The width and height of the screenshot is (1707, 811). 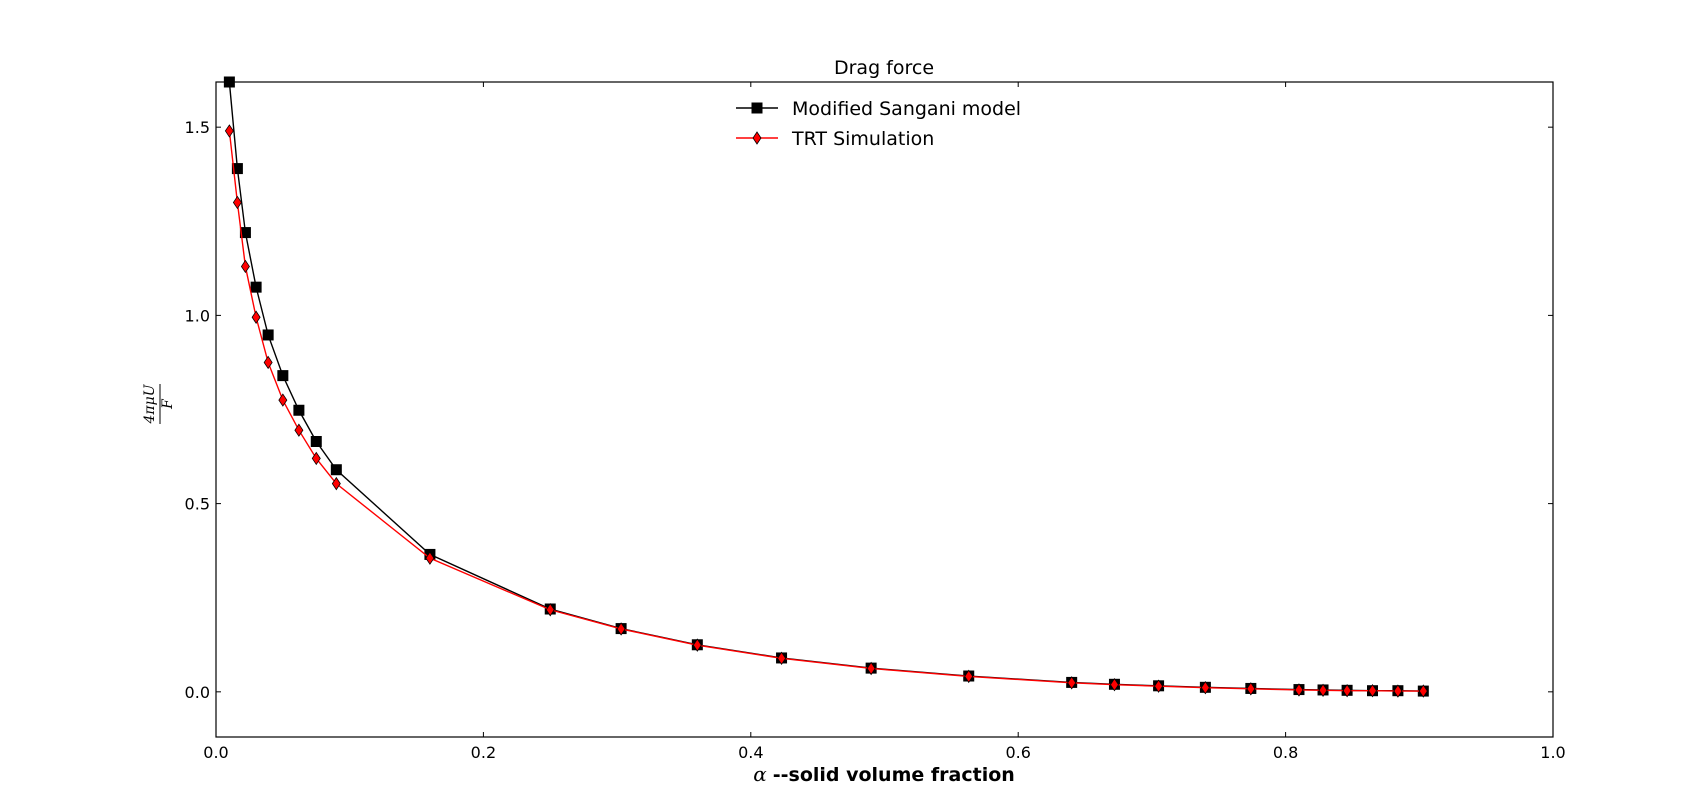 I want to click on y-axis-label-denominator: F, so click(x=168, y=404).